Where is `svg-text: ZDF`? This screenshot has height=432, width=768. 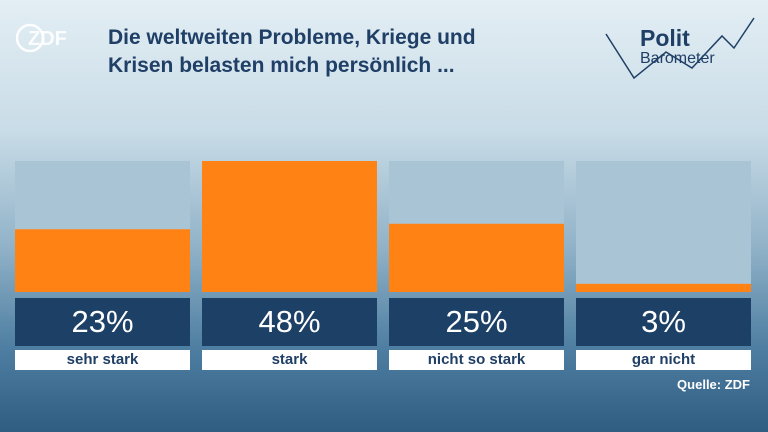 svg-text: ZDF is located at coordinates (47, 39).